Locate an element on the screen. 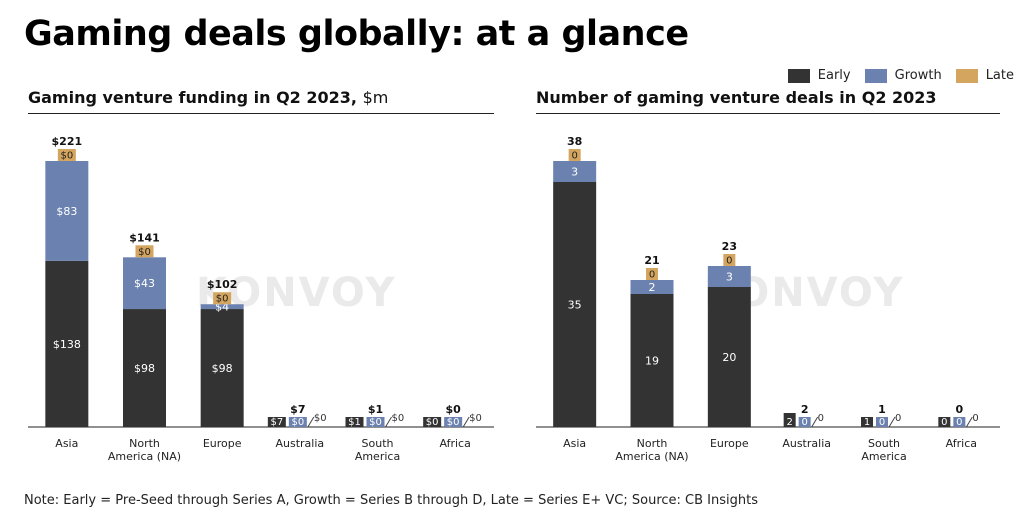 The width and height of the screenshot is (1024, 515). bar-total-label: 38 is located at coordinates (574, 141).